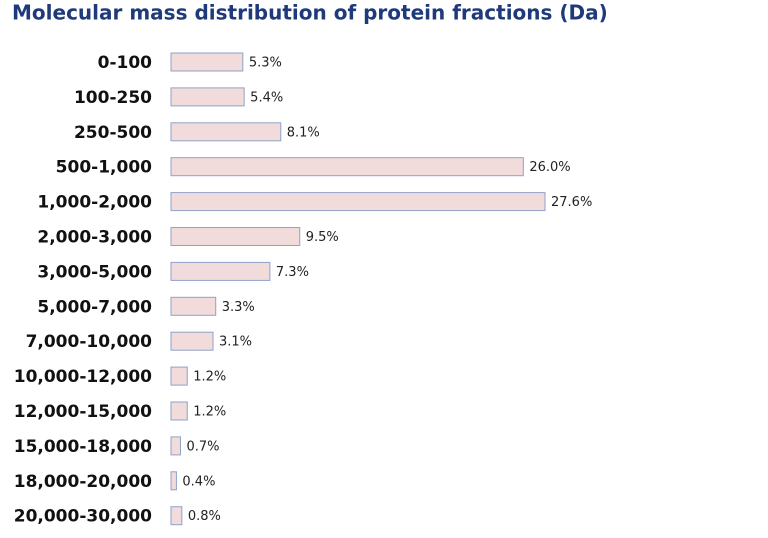  What do you see at coordinates (94, 272) in the screenshot?
I see `y-tick-label: 3,000-5,000` at bounding box center [94, 272].